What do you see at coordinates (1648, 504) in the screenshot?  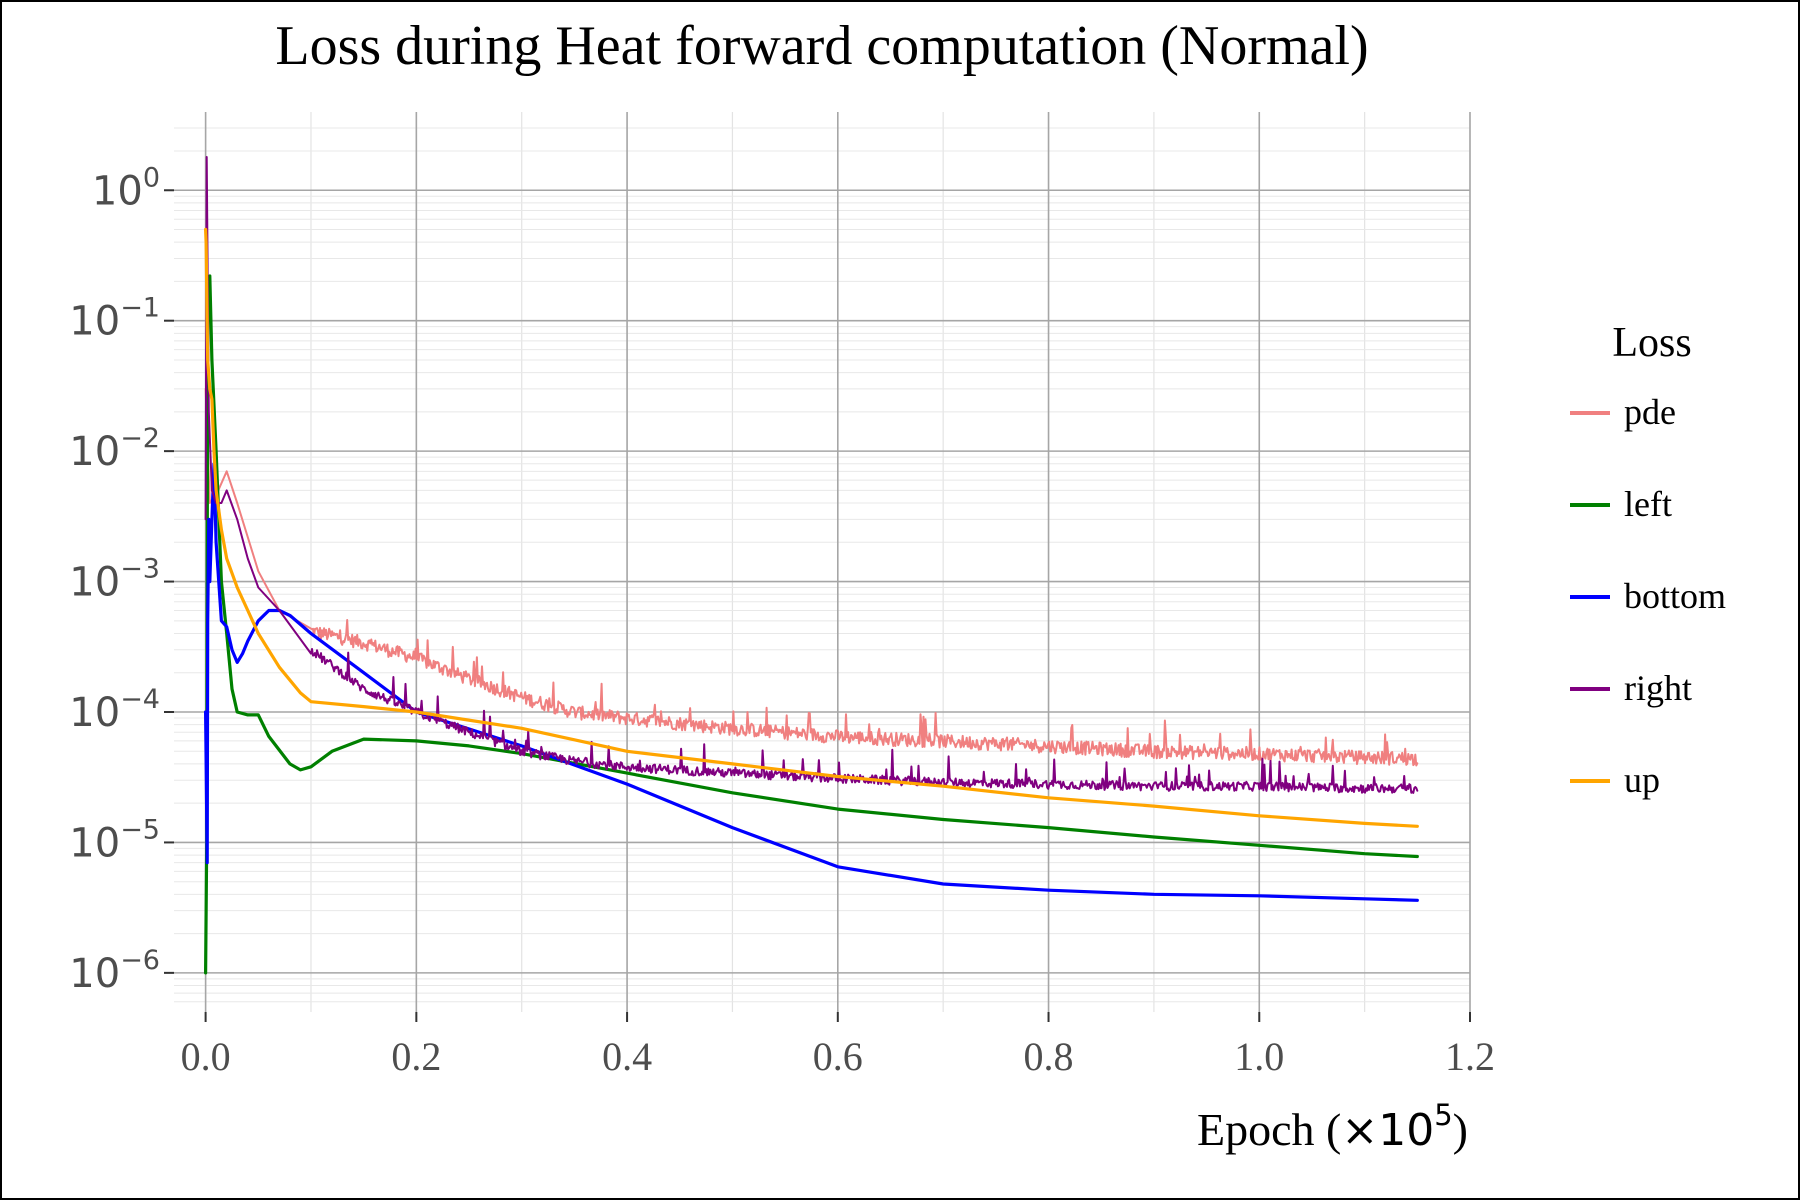 I see `legend-label-left: left` at bounding box center [1648, 504].